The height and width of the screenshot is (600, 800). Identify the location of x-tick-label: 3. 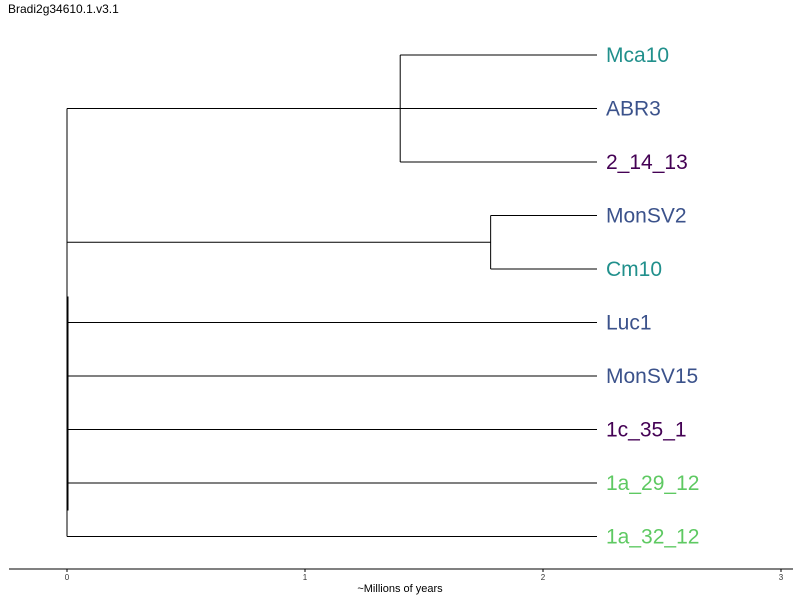
(781, 577).